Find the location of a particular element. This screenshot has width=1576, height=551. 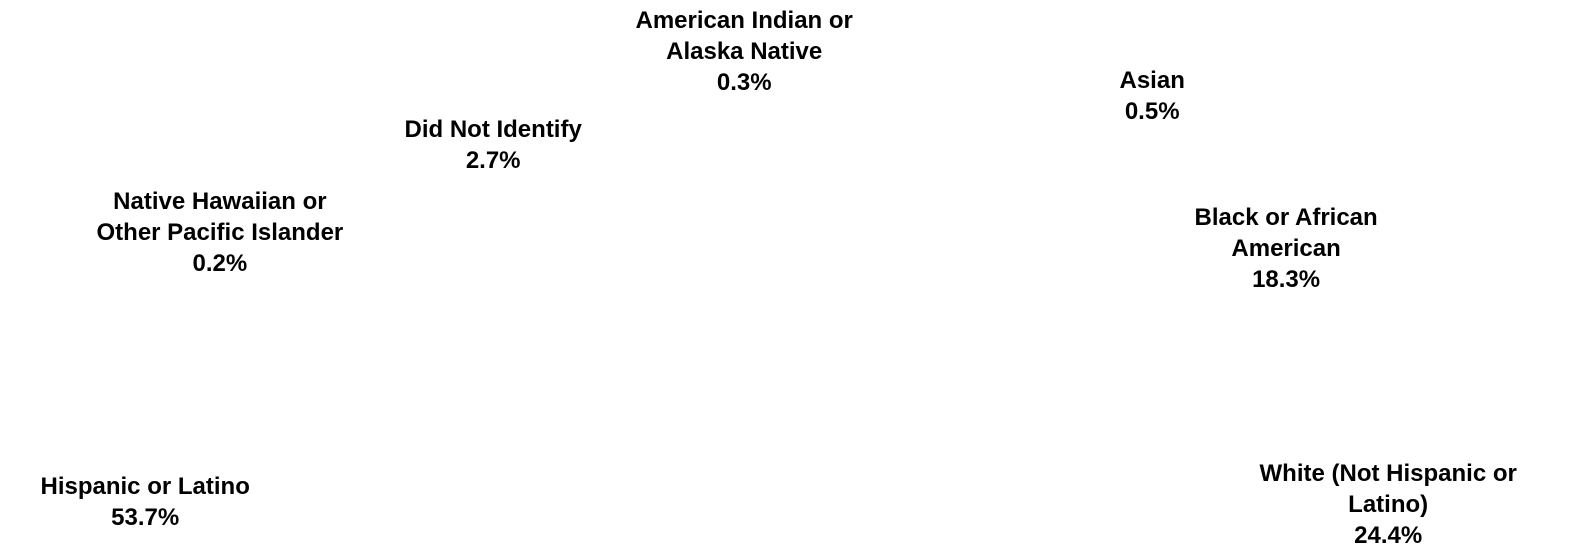

slice-label-american-indian: American Indian or Alaska Native 0.3% is located at coordinates (744, 51).